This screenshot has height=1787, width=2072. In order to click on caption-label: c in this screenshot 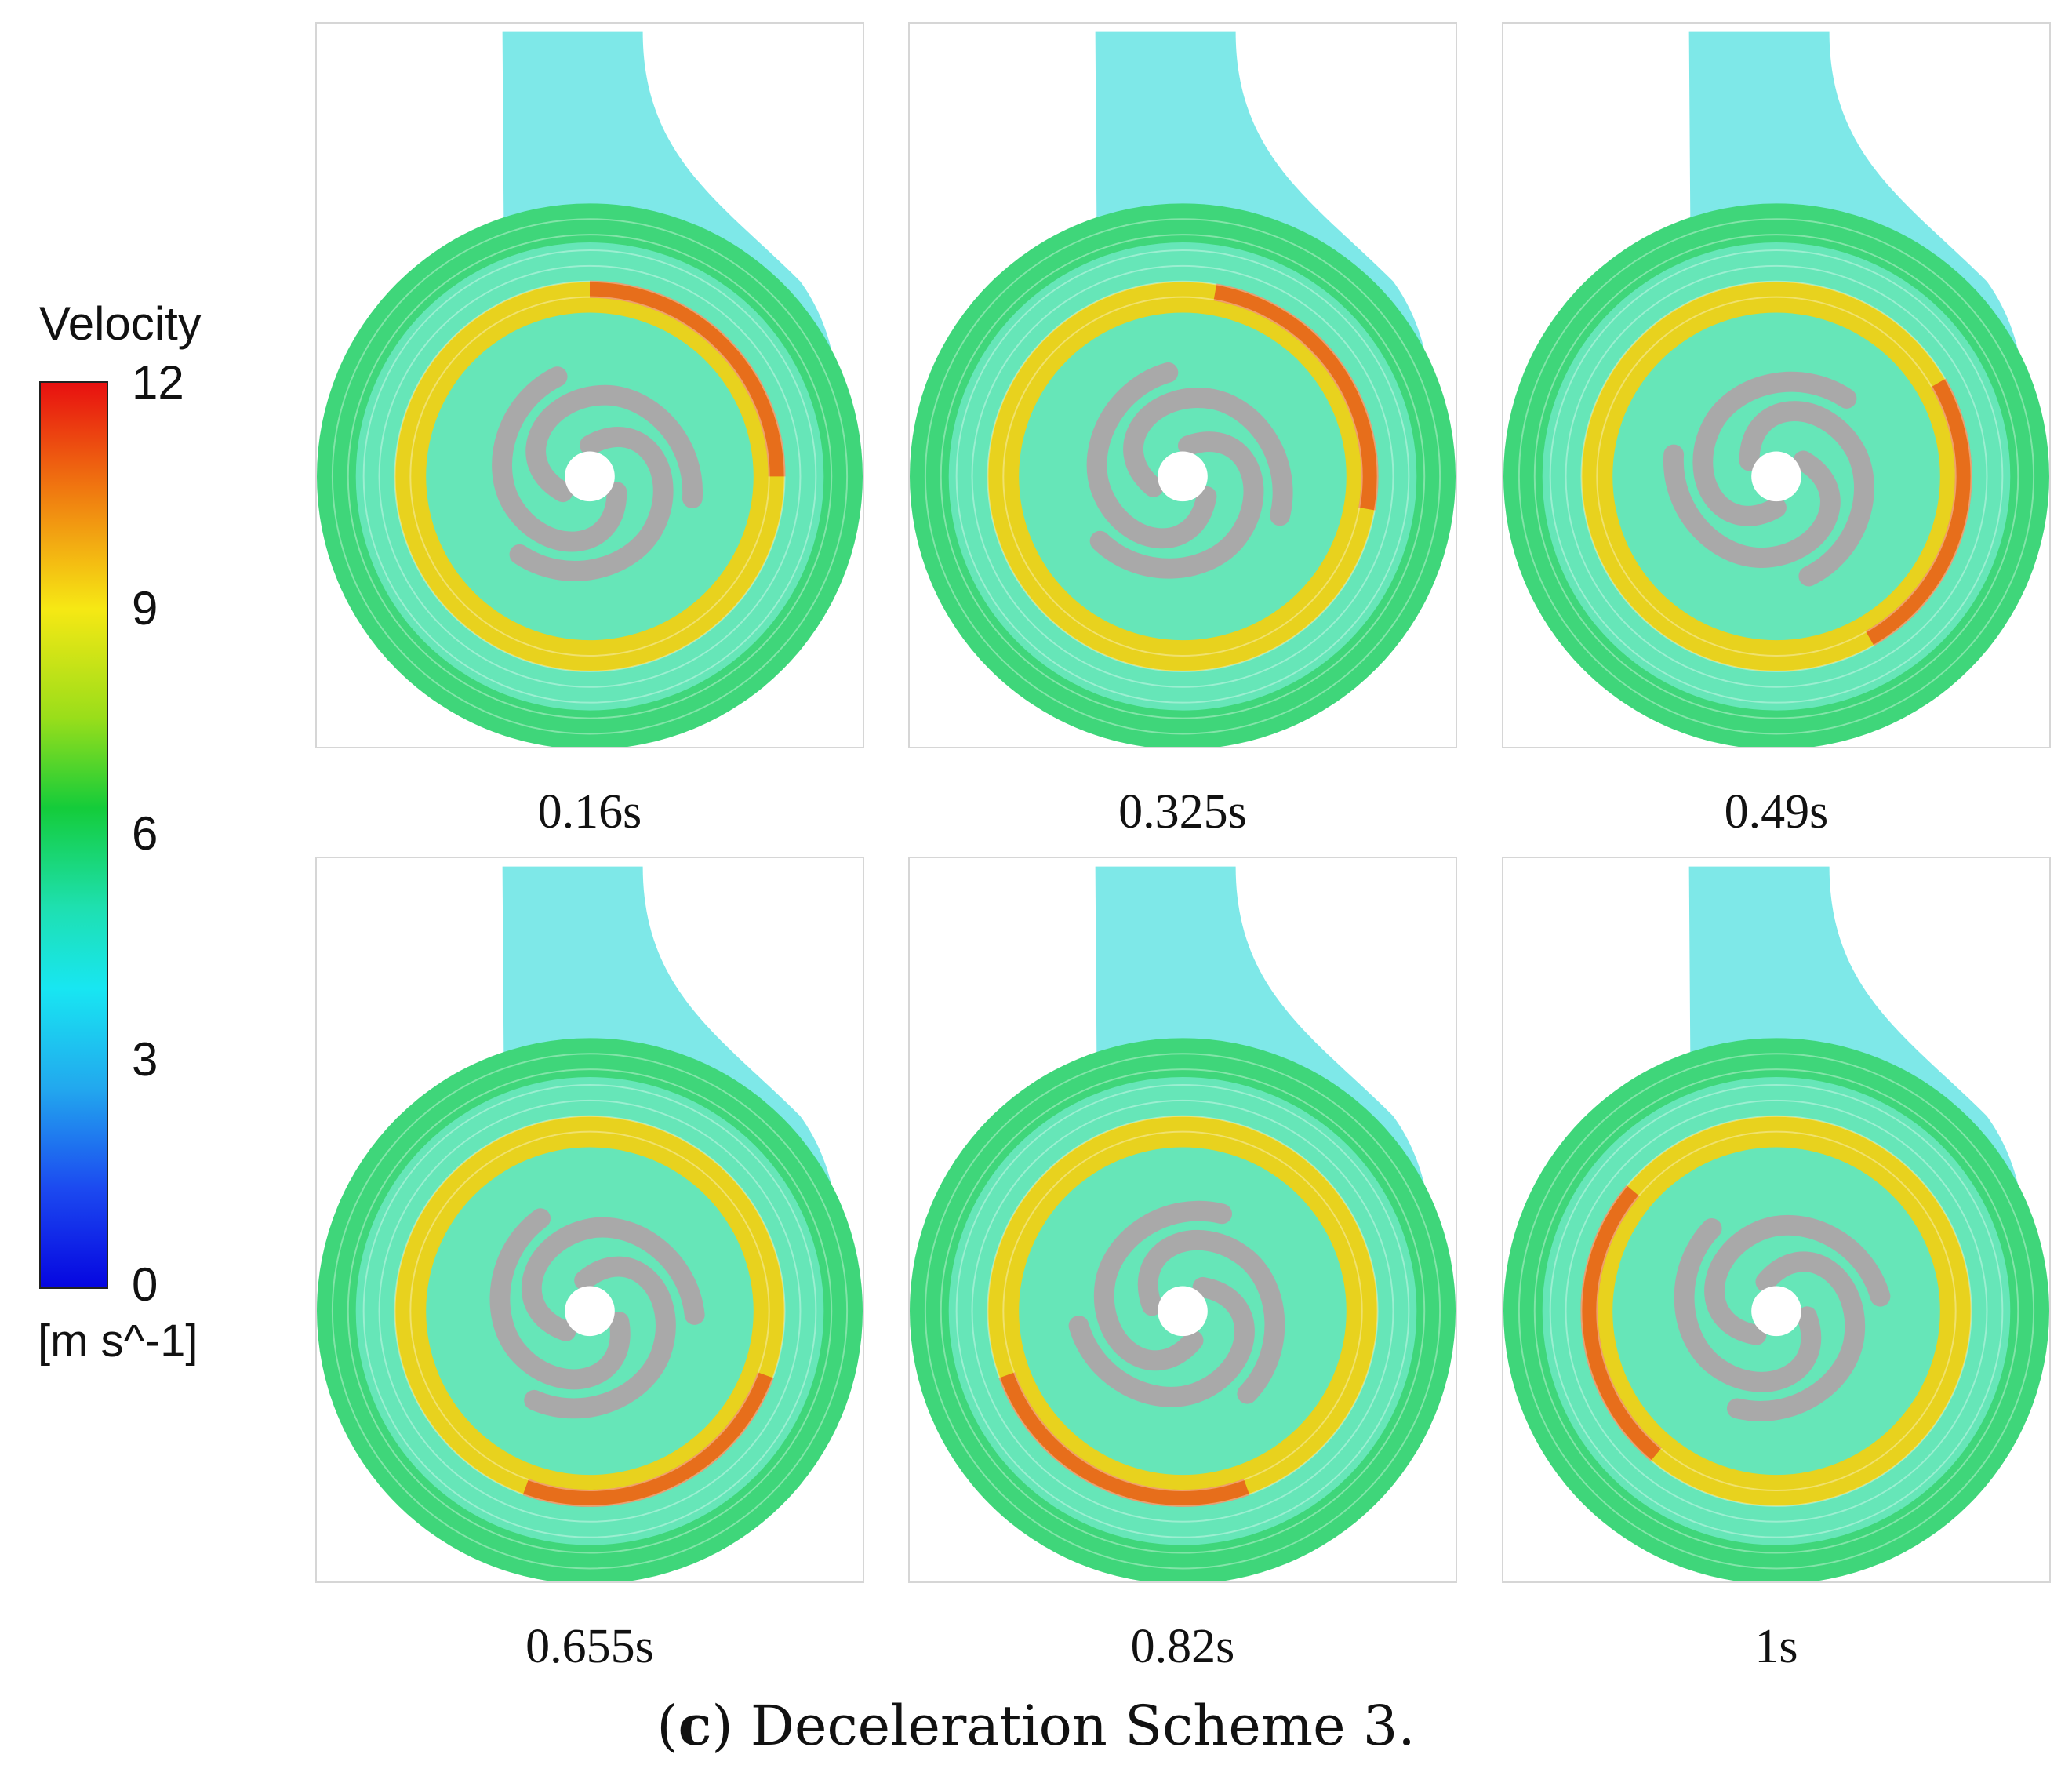, I will do `click(695, 1725)`.